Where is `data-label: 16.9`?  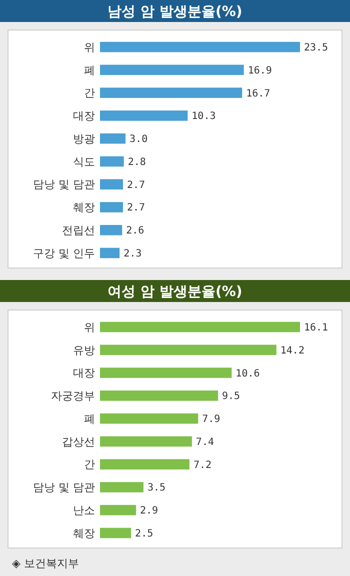
data-label: 16.9 is located at coordinates (260, 70).